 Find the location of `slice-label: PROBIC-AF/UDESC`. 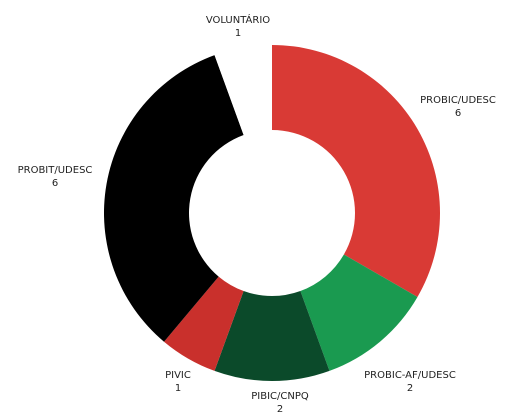

slice-label: PROBIC-AF/UDESC is located at coordinates (410, 375).